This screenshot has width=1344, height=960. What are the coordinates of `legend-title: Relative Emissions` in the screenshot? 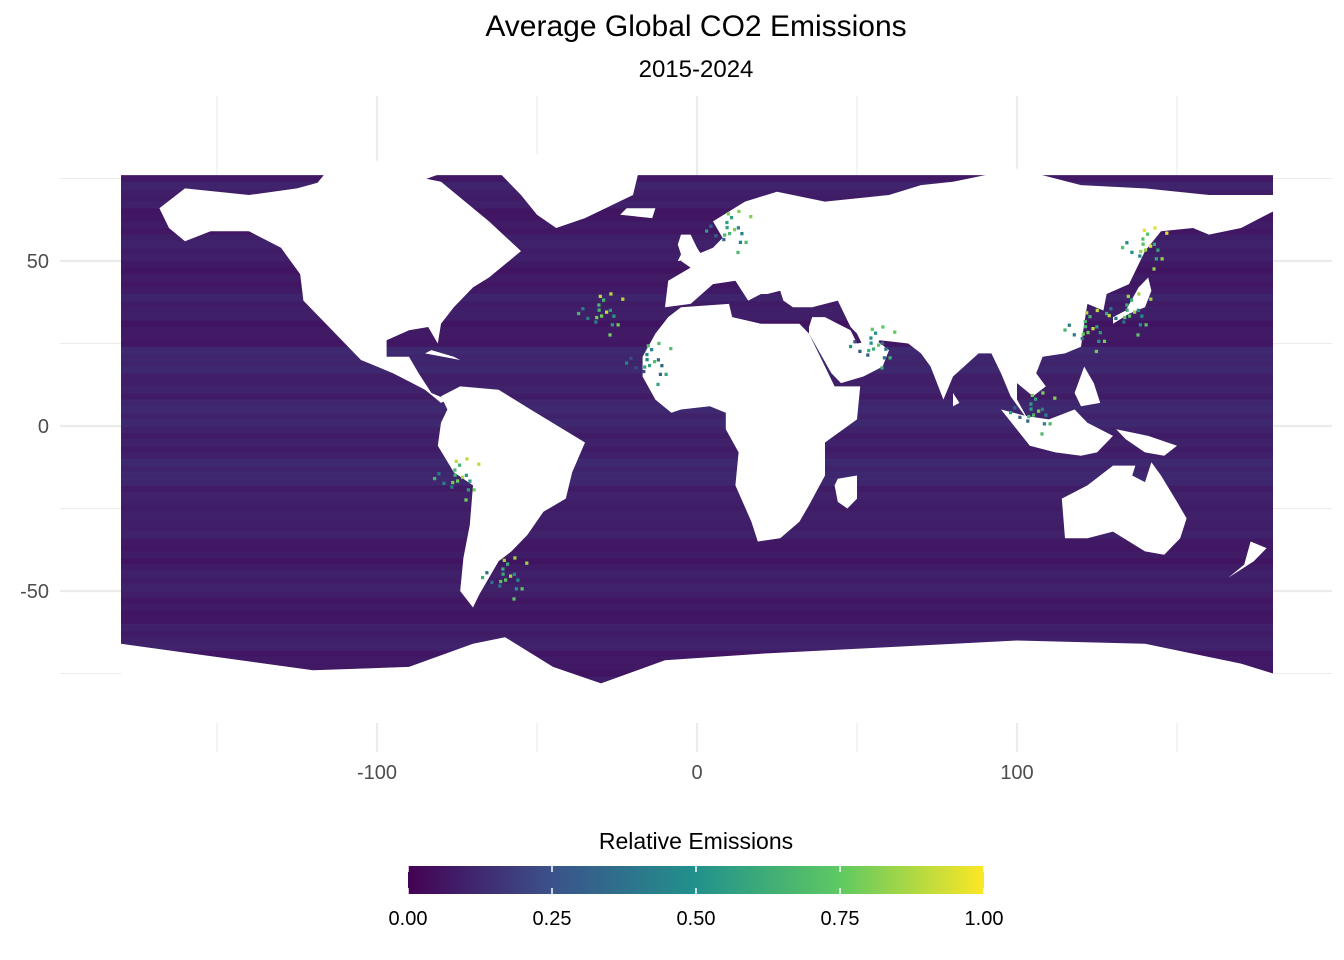 It's located at (696, 841).